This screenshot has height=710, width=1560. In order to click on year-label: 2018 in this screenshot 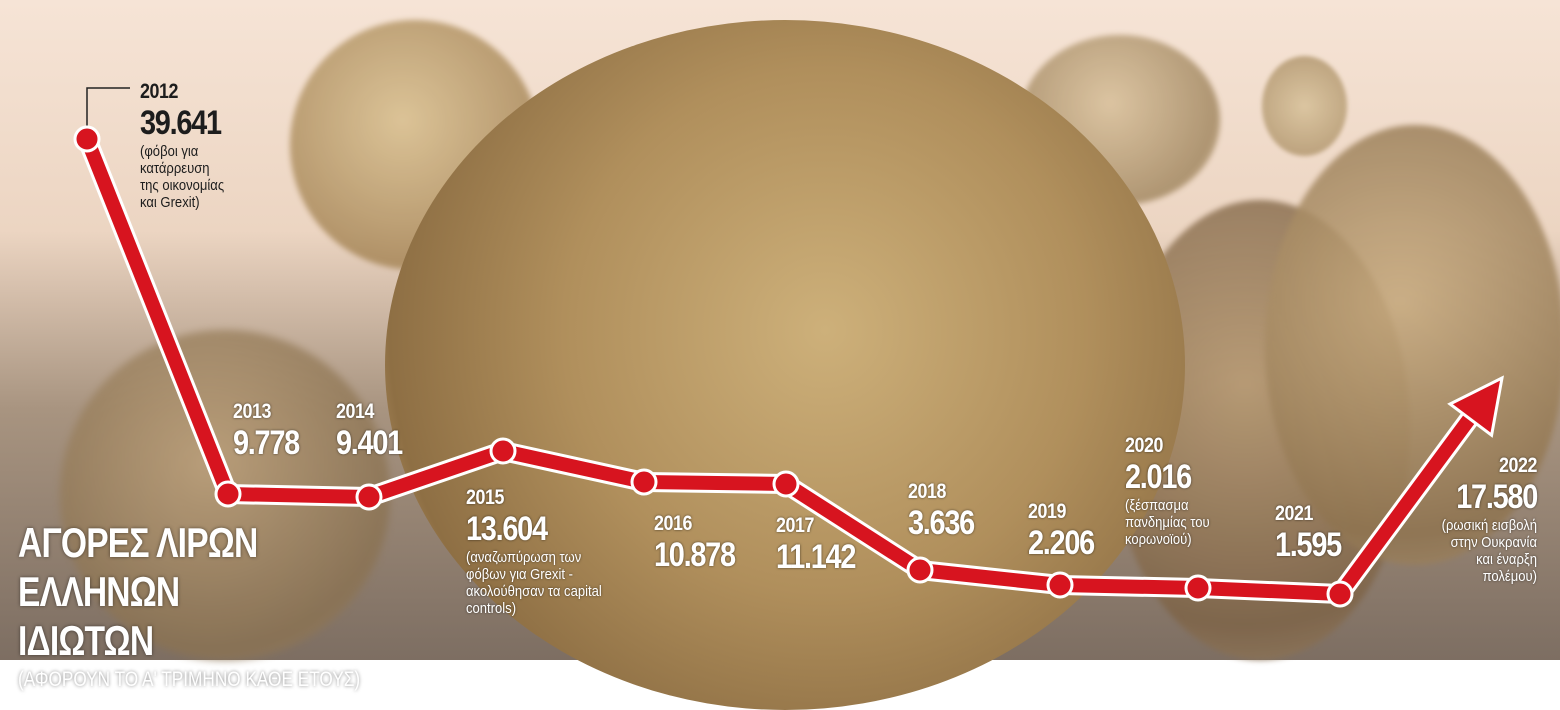, I will do `click(927, 491)`.